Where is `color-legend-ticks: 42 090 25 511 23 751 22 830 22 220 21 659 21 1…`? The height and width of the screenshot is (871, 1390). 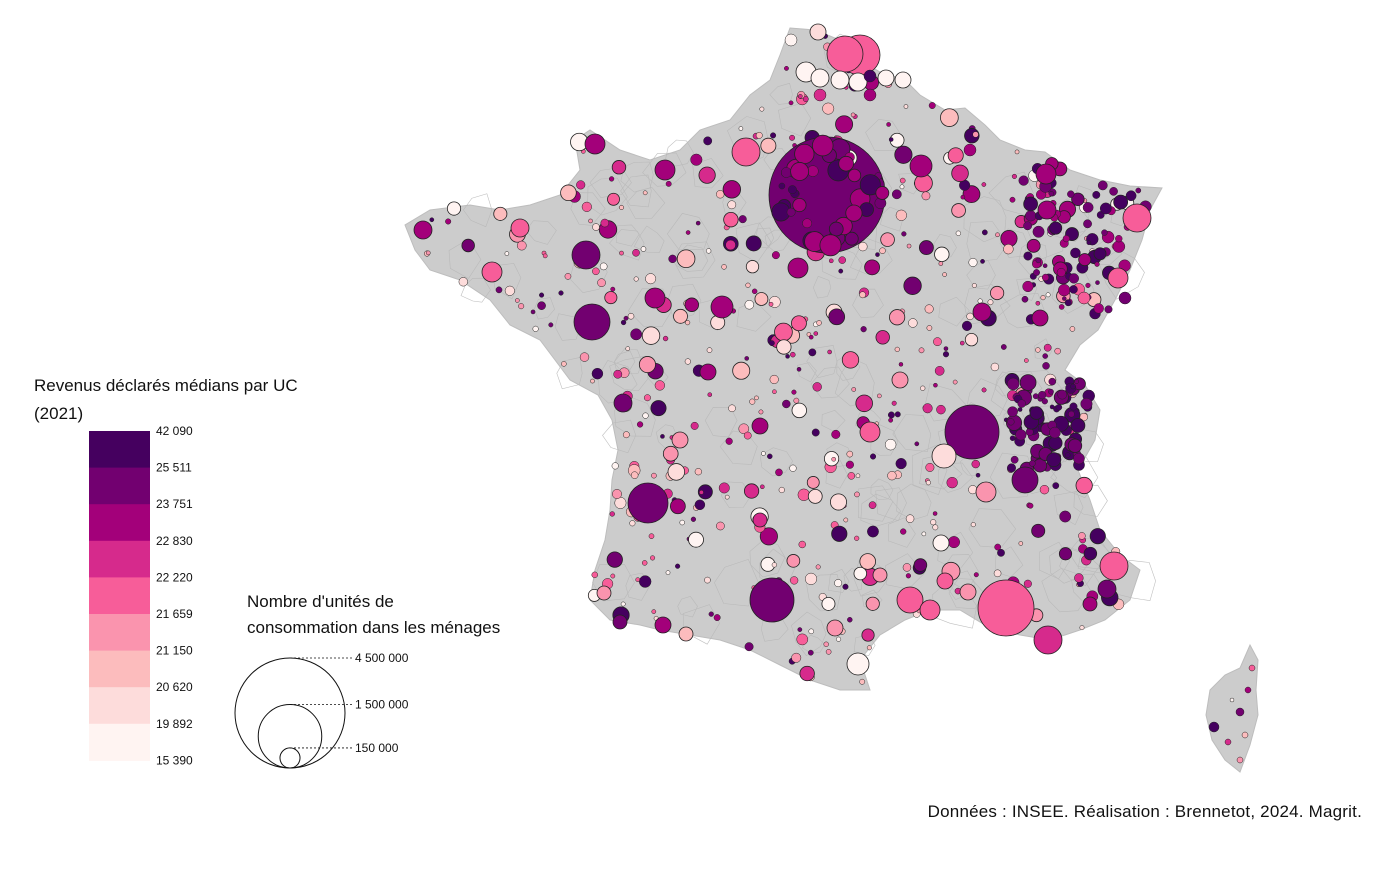 color-legend-ticks: 42 090 25 511 23 751 22 830 22 220 21 659 21 1… is located at coordinates (174, 595).